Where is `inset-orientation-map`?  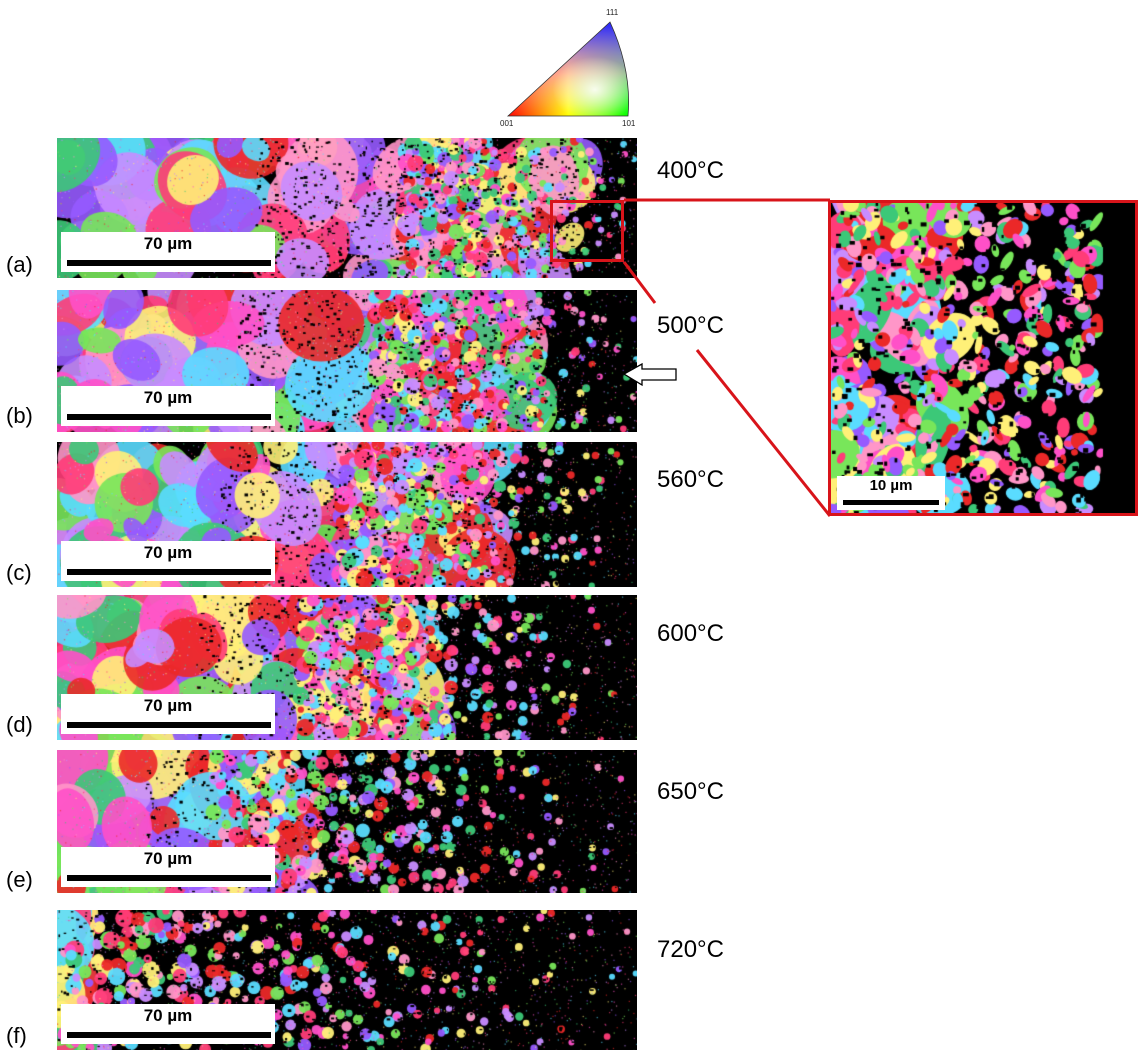 inset-orientation-map is located at coordinates (983, 358).